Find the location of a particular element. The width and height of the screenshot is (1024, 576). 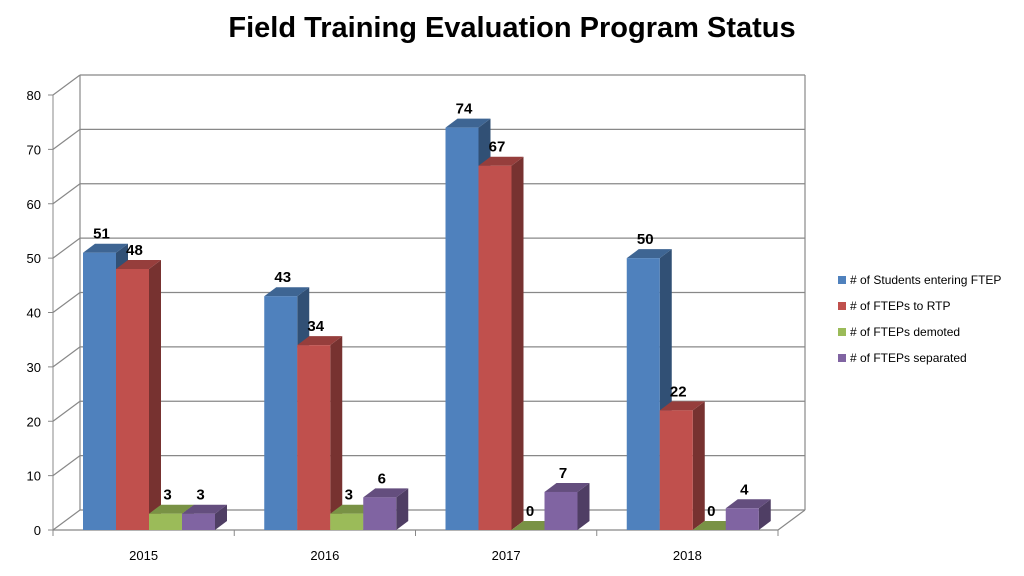

y-tick-label: 10 is located at coordinates (34, 476).